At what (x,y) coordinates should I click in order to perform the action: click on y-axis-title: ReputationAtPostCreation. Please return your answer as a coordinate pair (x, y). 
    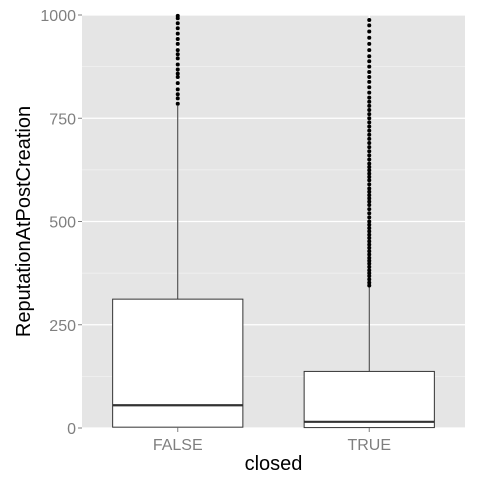
    Looking at the image, I should click on (24, 221).